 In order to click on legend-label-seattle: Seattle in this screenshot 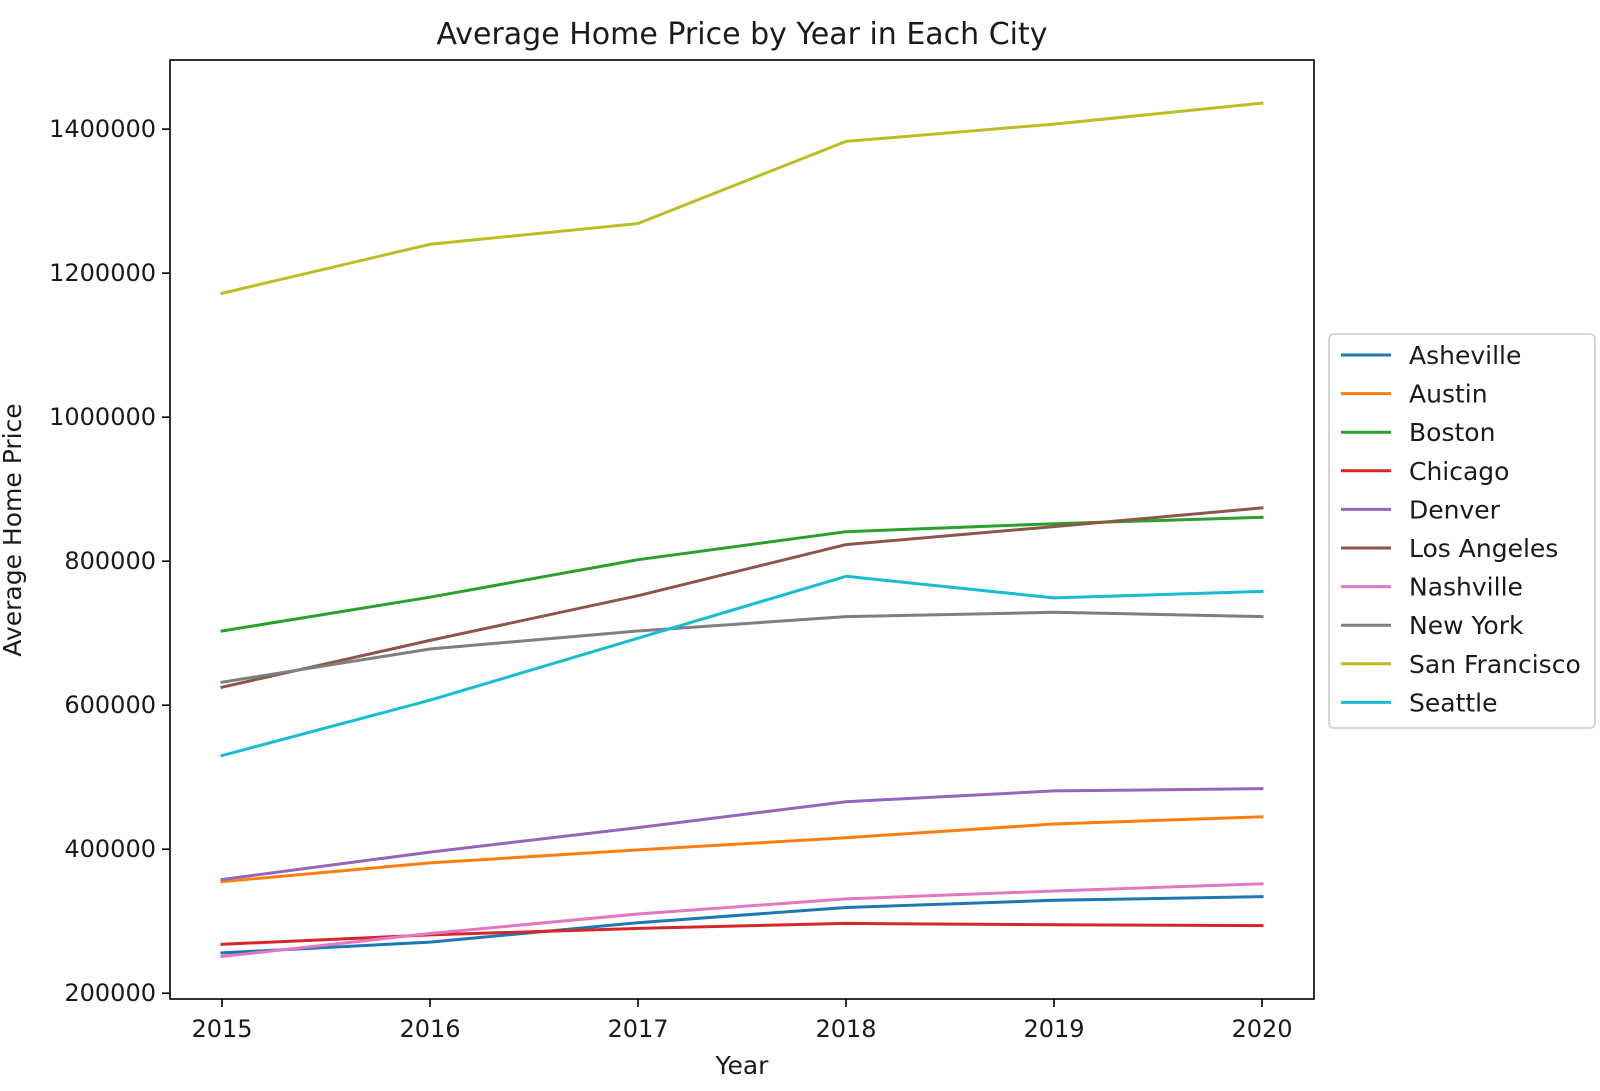, I will do `click(1453, 702)`.